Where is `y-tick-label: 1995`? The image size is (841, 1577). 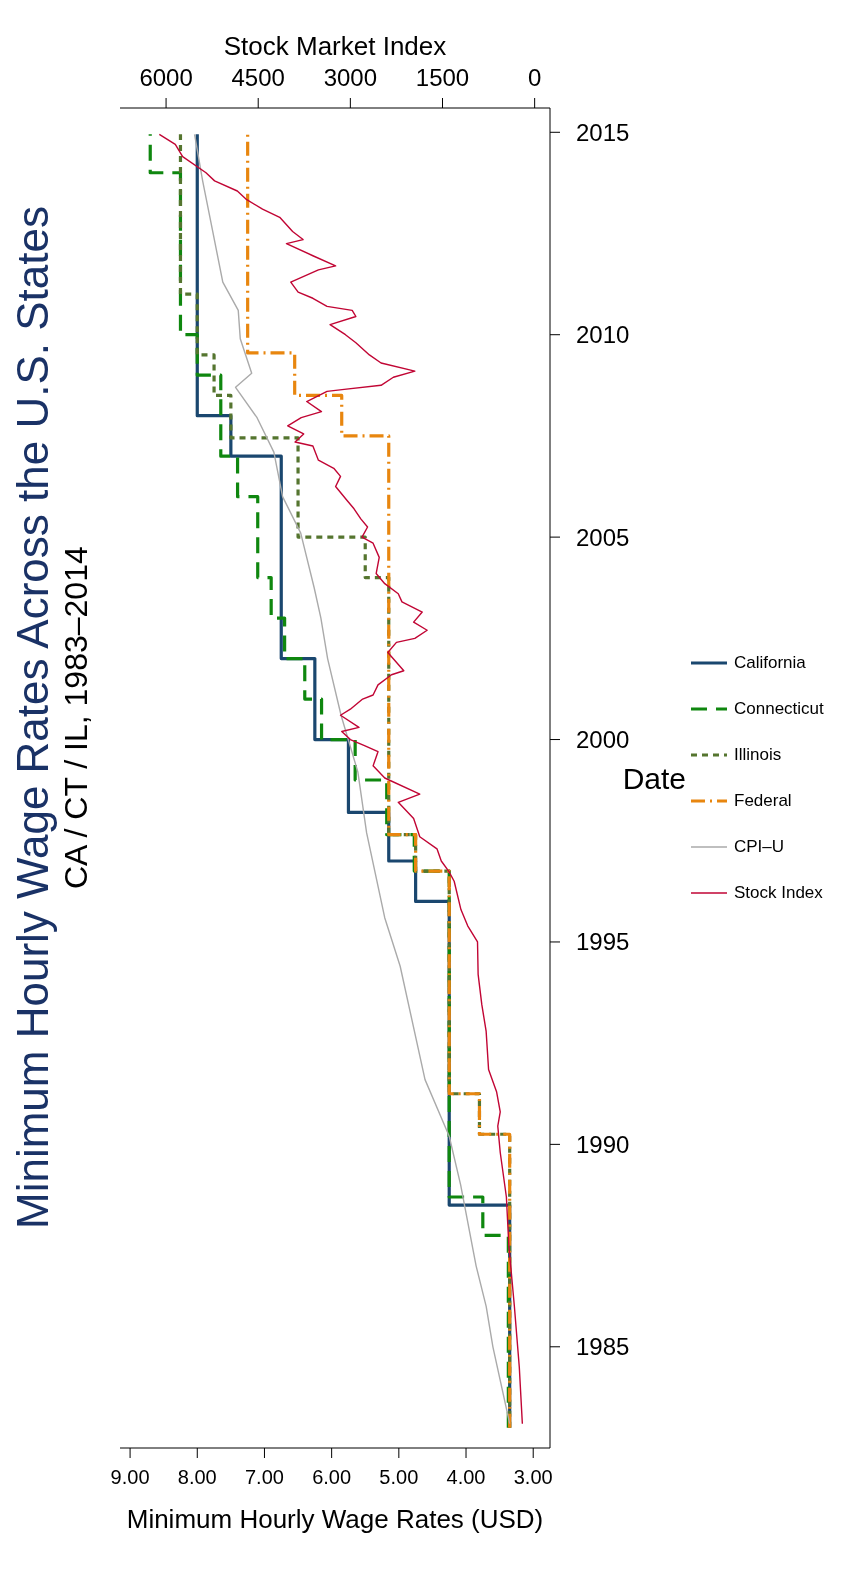
y-tick-label: 1995 is located at coordinates (603, 942).